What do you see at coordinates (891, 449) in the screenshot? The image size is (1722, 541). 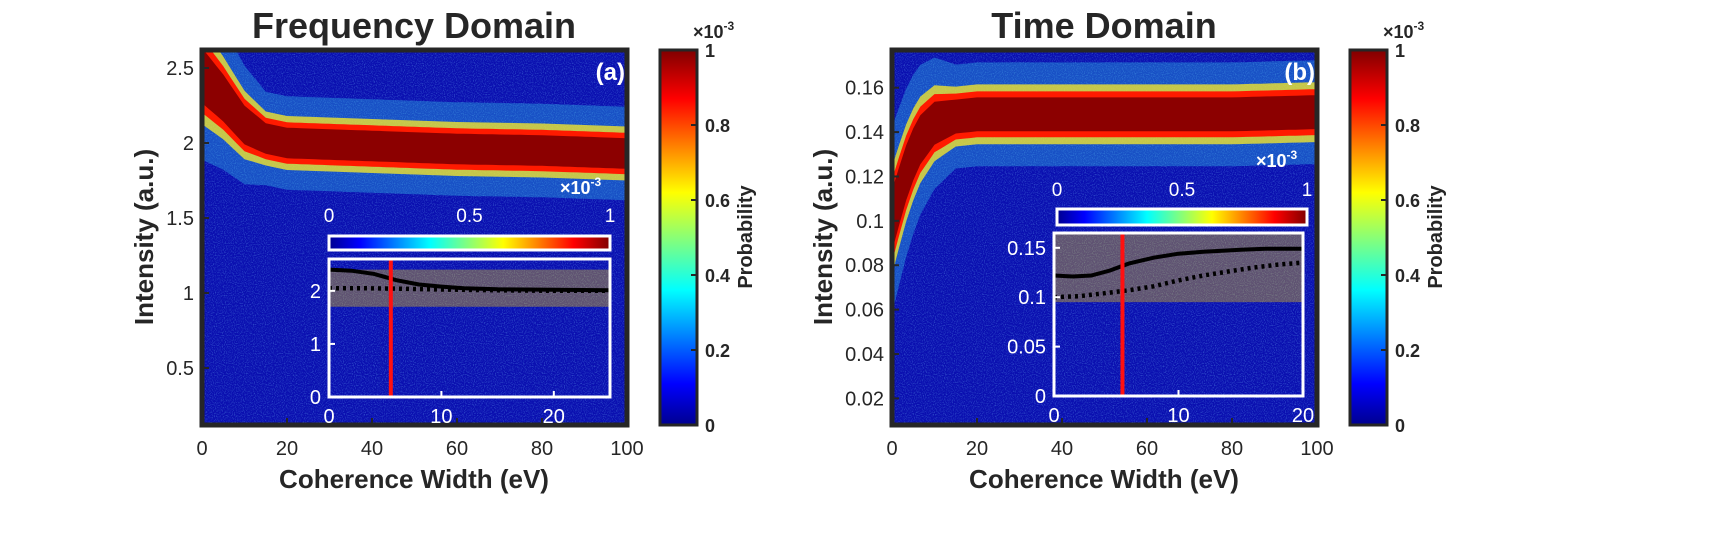 I see `x-tick-label: 0` at bounding box center [891, 449].